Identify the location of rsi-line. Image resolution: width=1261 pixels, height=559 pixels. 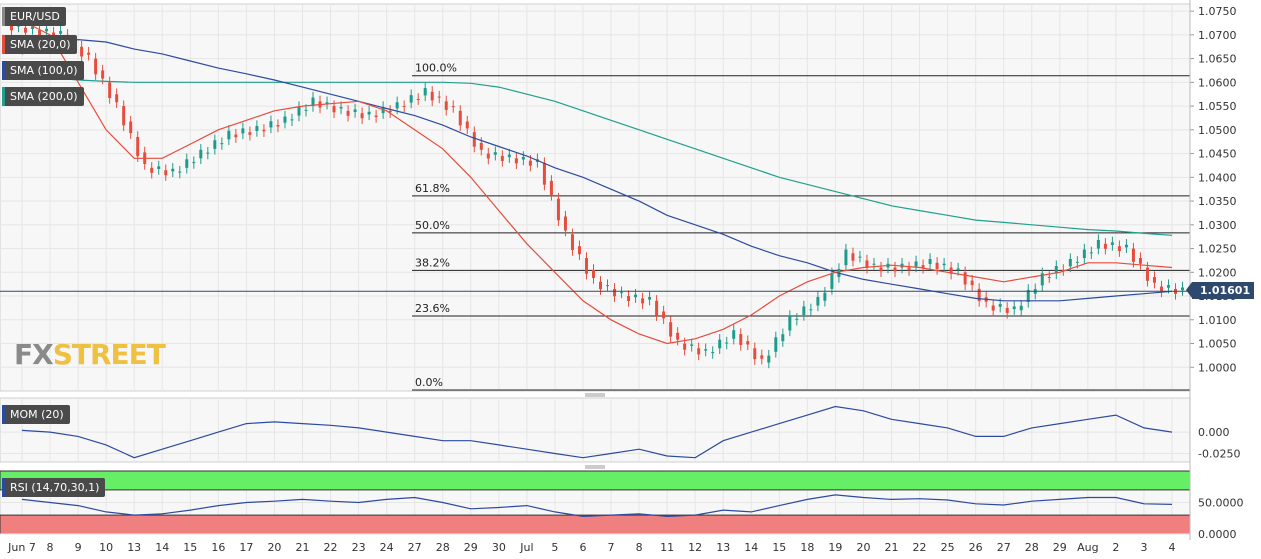
(597, 506).